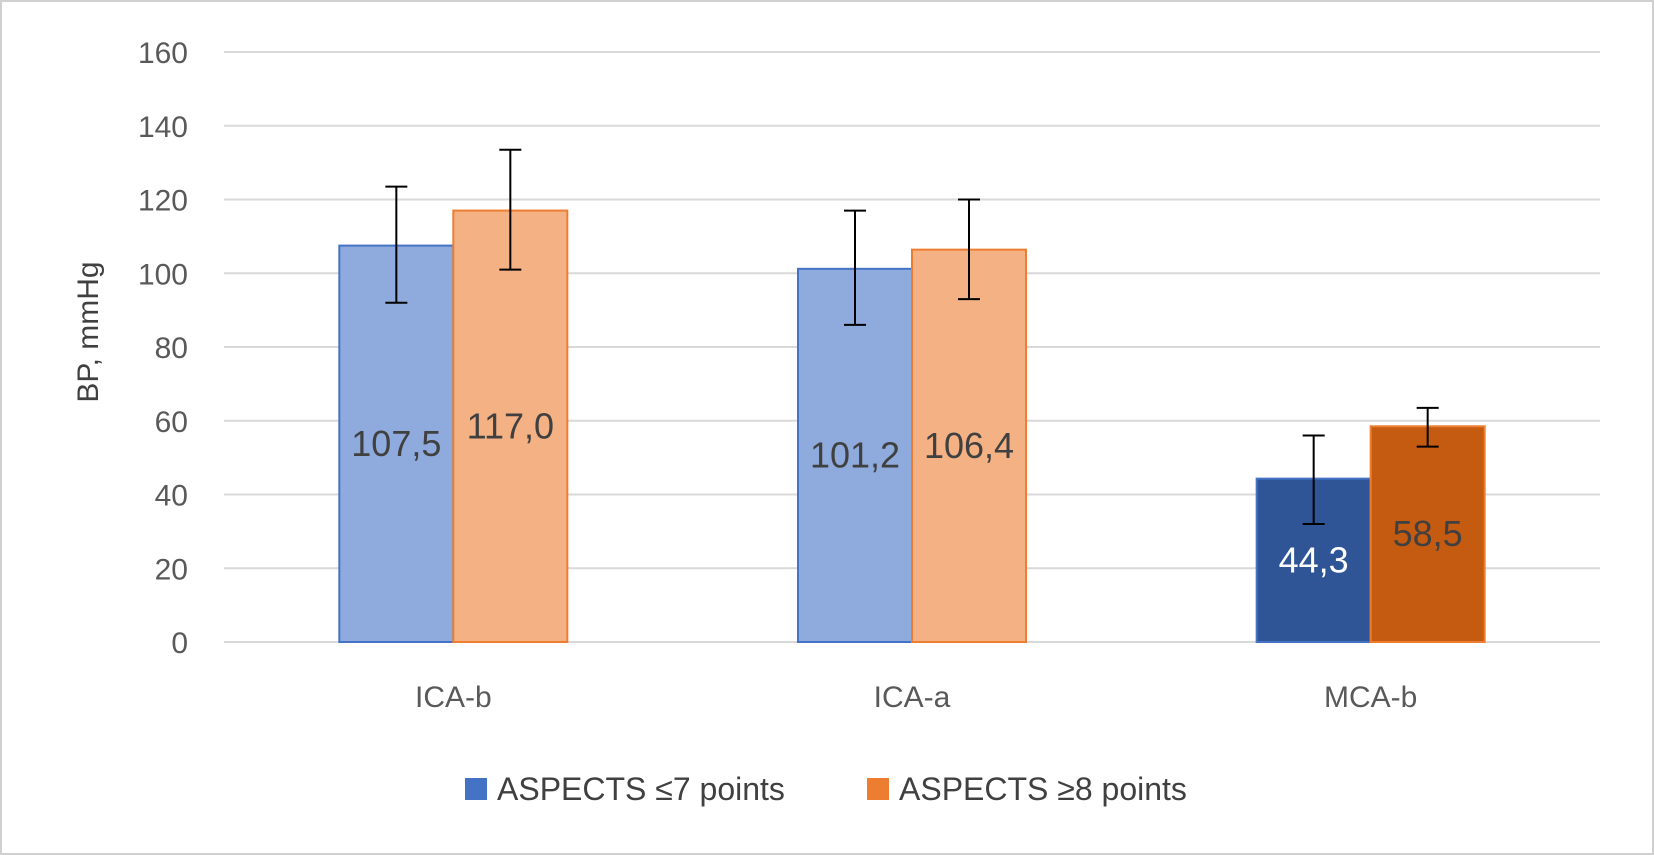 The height and width of the screenshot is (855, 1654). Describe the element at coordinates (641, 789) in the screenshot. I see `legend-label-1: ASPECTS ≤7 points` at that location.